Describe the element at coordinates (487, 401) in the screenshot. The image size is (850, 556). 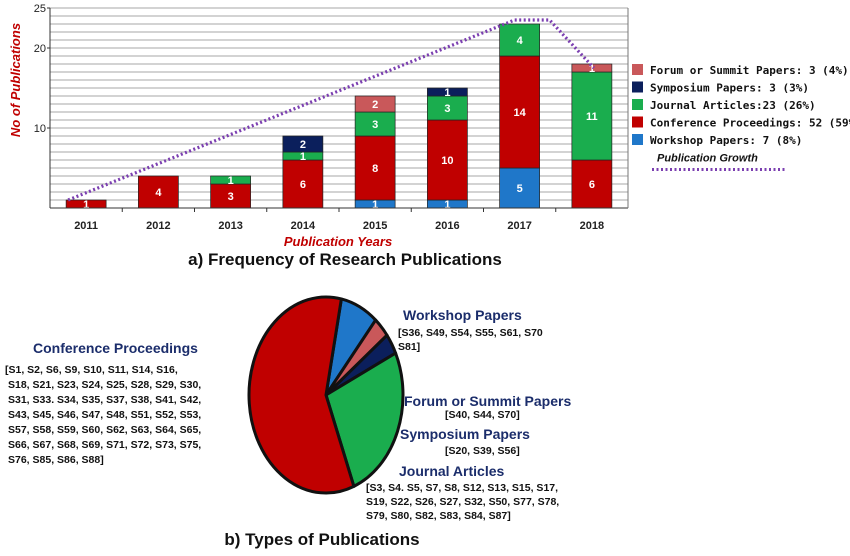
I see `pie-slice-label: Forum or Summit Papers` at that location.